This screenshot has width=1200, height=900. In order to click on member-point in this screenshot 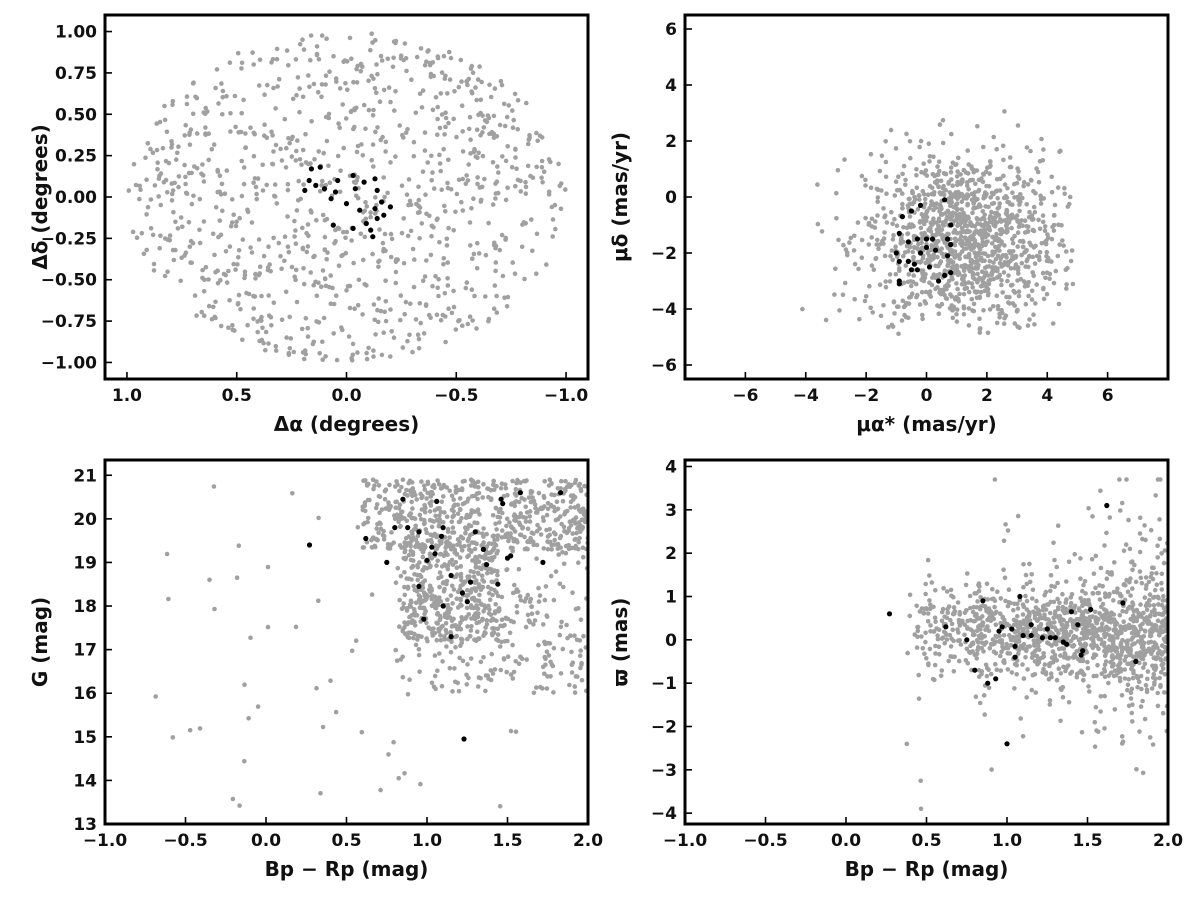, I will do `click(951, 245)`.